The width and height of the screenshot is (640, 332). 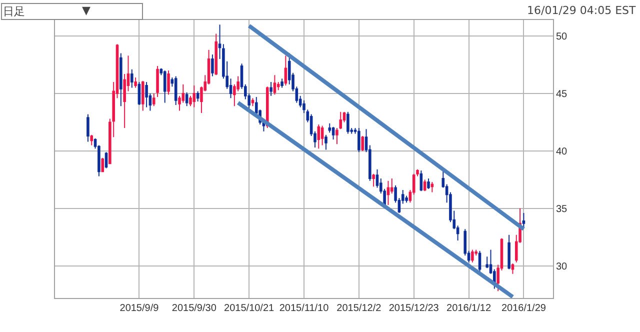 I want to click on x-tick-label: 2015/12/2, so click(x=359, y=308).